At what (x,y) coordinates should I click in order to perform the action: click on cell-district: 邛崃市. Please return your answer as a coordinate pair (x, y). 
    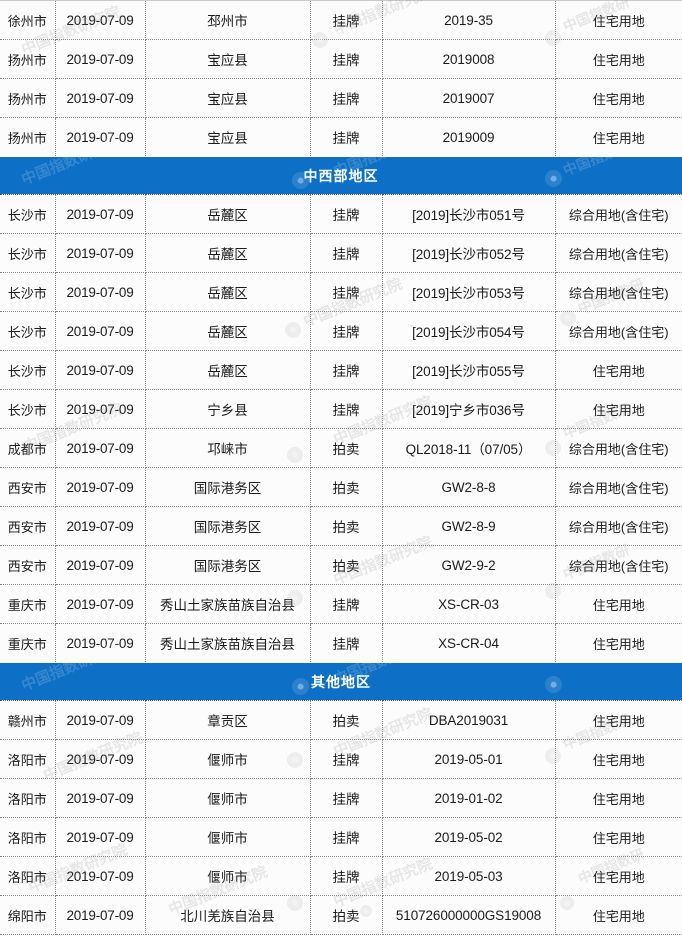
    Looking at the image, I should click on (228, 448).